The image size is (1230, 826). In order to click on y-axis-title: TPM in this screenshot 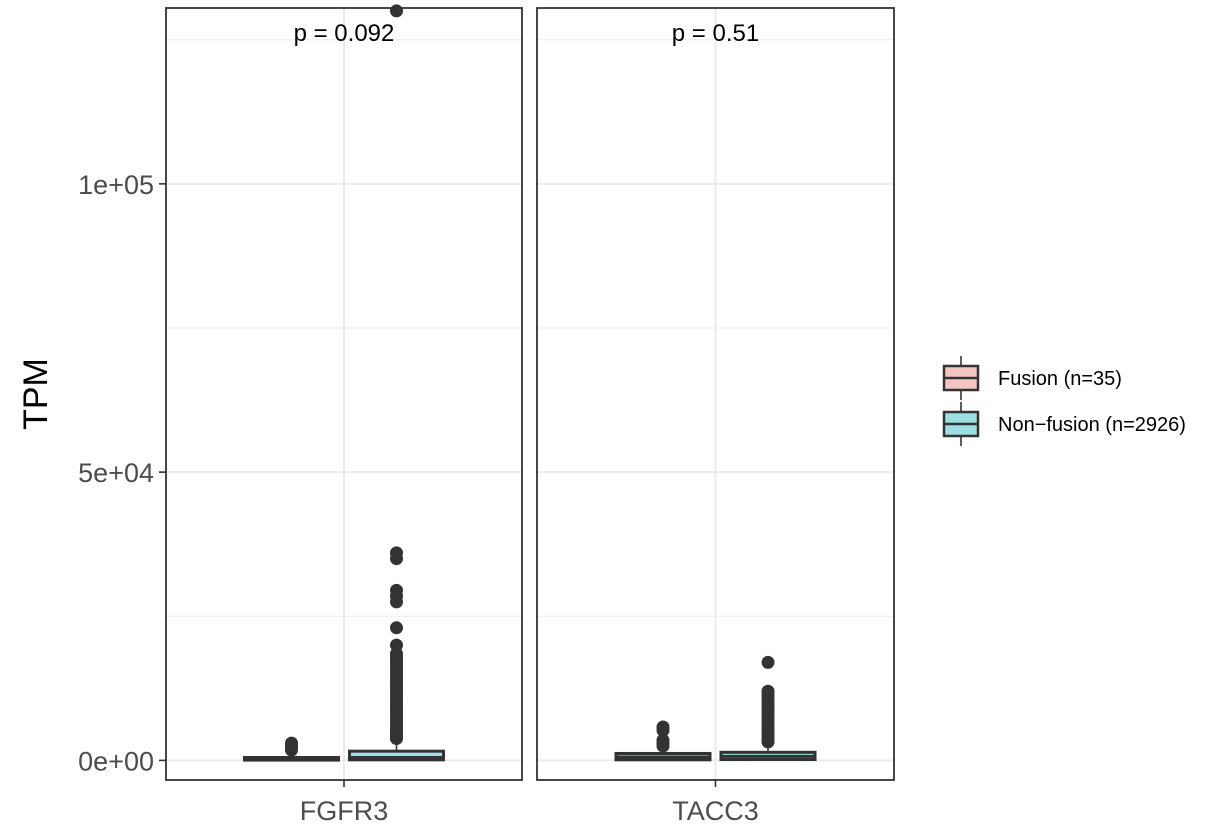, I will do `click(36, 394)`.